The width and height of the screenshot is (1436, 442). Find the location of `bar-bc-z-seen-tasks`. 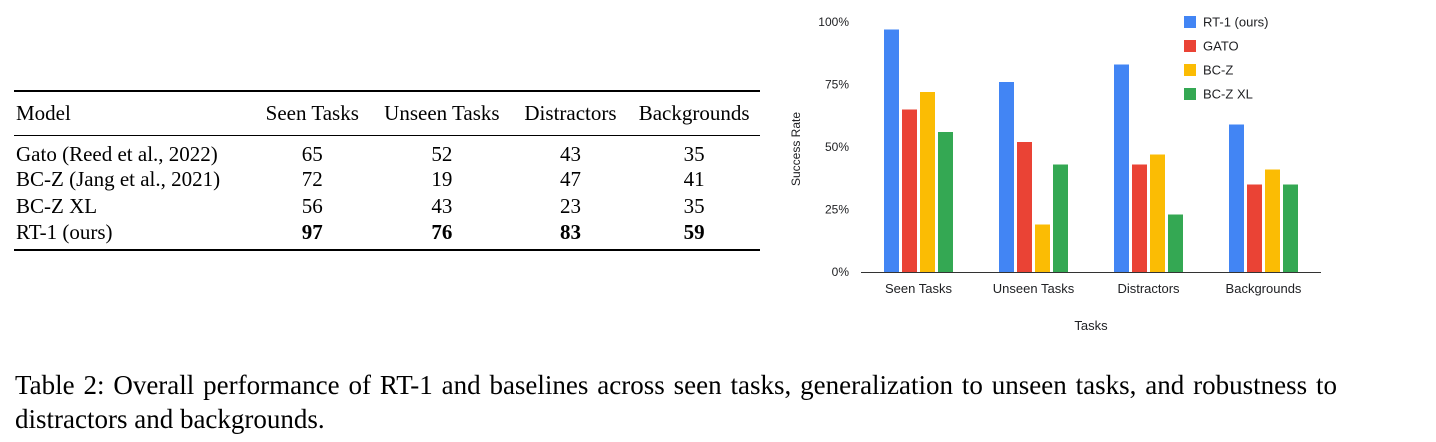

bar-bc-z-seen-tasks is located at coordinates (927, 182).